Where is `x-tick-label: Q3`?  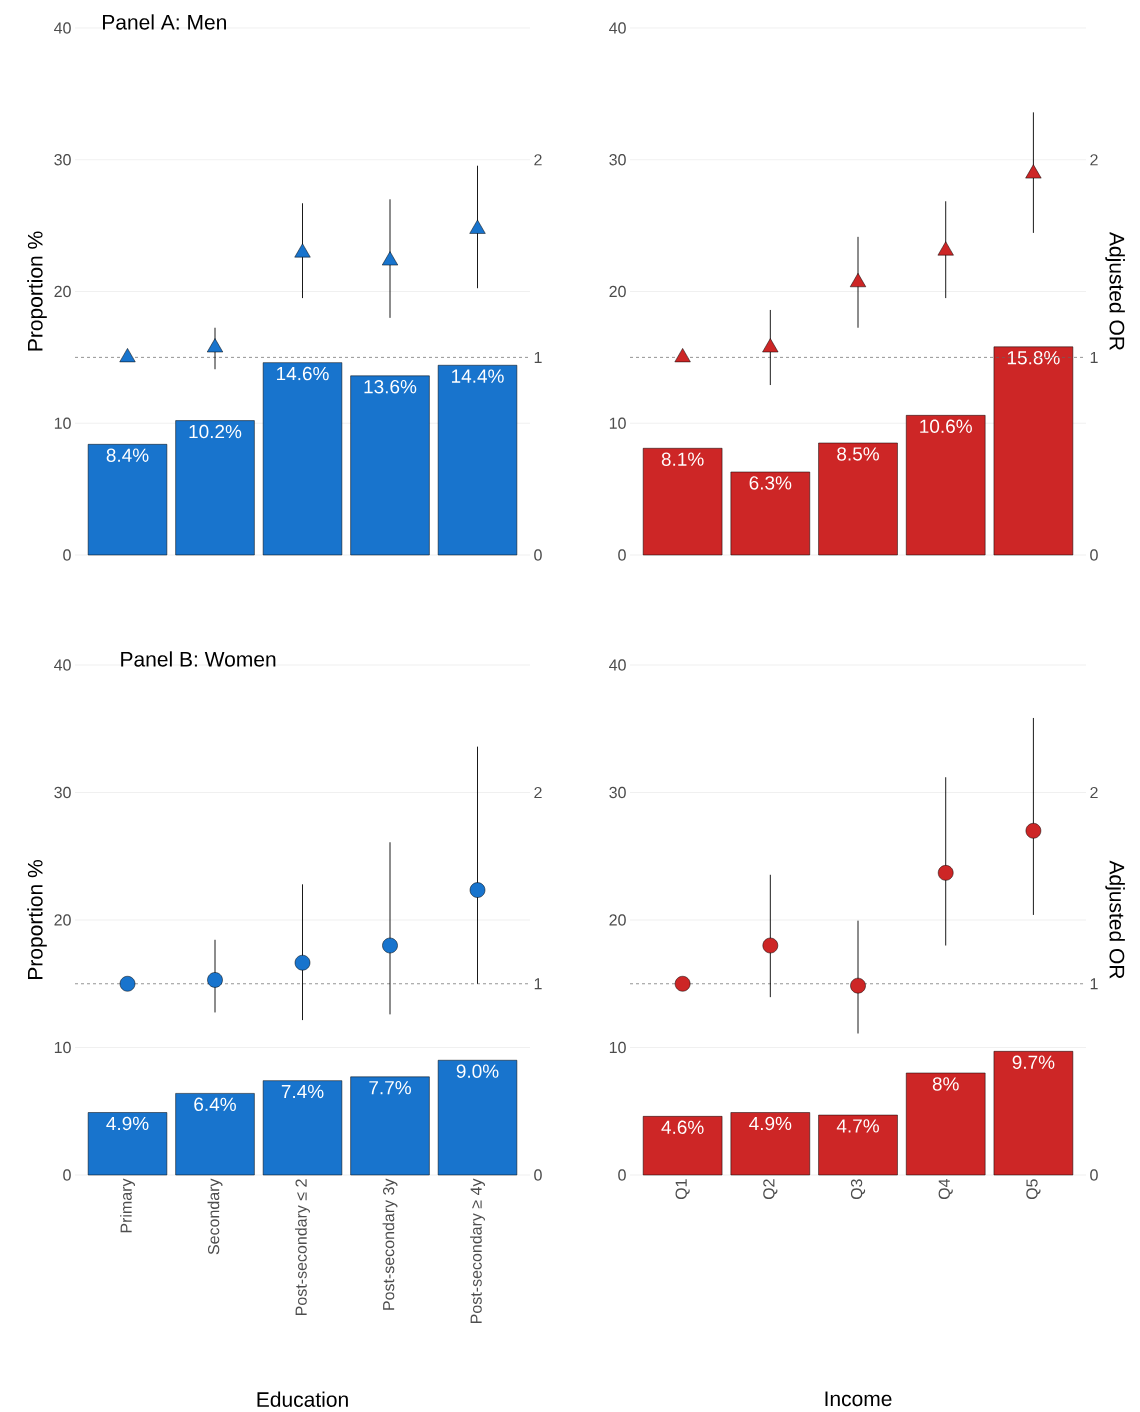 x-tick-label: Q3 is located at coordinates (858, 1189).